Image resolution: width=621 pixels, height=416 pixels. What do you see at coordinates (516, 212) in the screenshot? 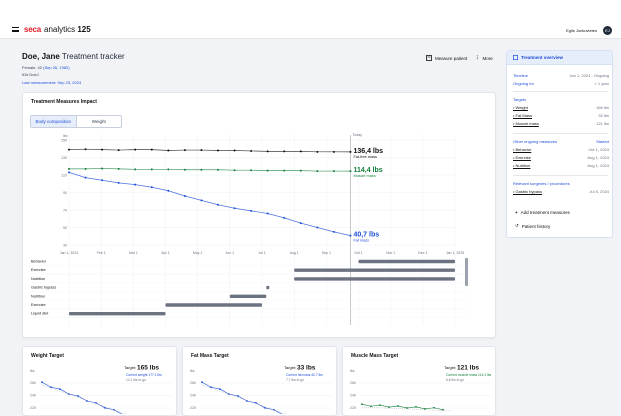
I see `plus-icon: +` at bounding box center [516, 212].